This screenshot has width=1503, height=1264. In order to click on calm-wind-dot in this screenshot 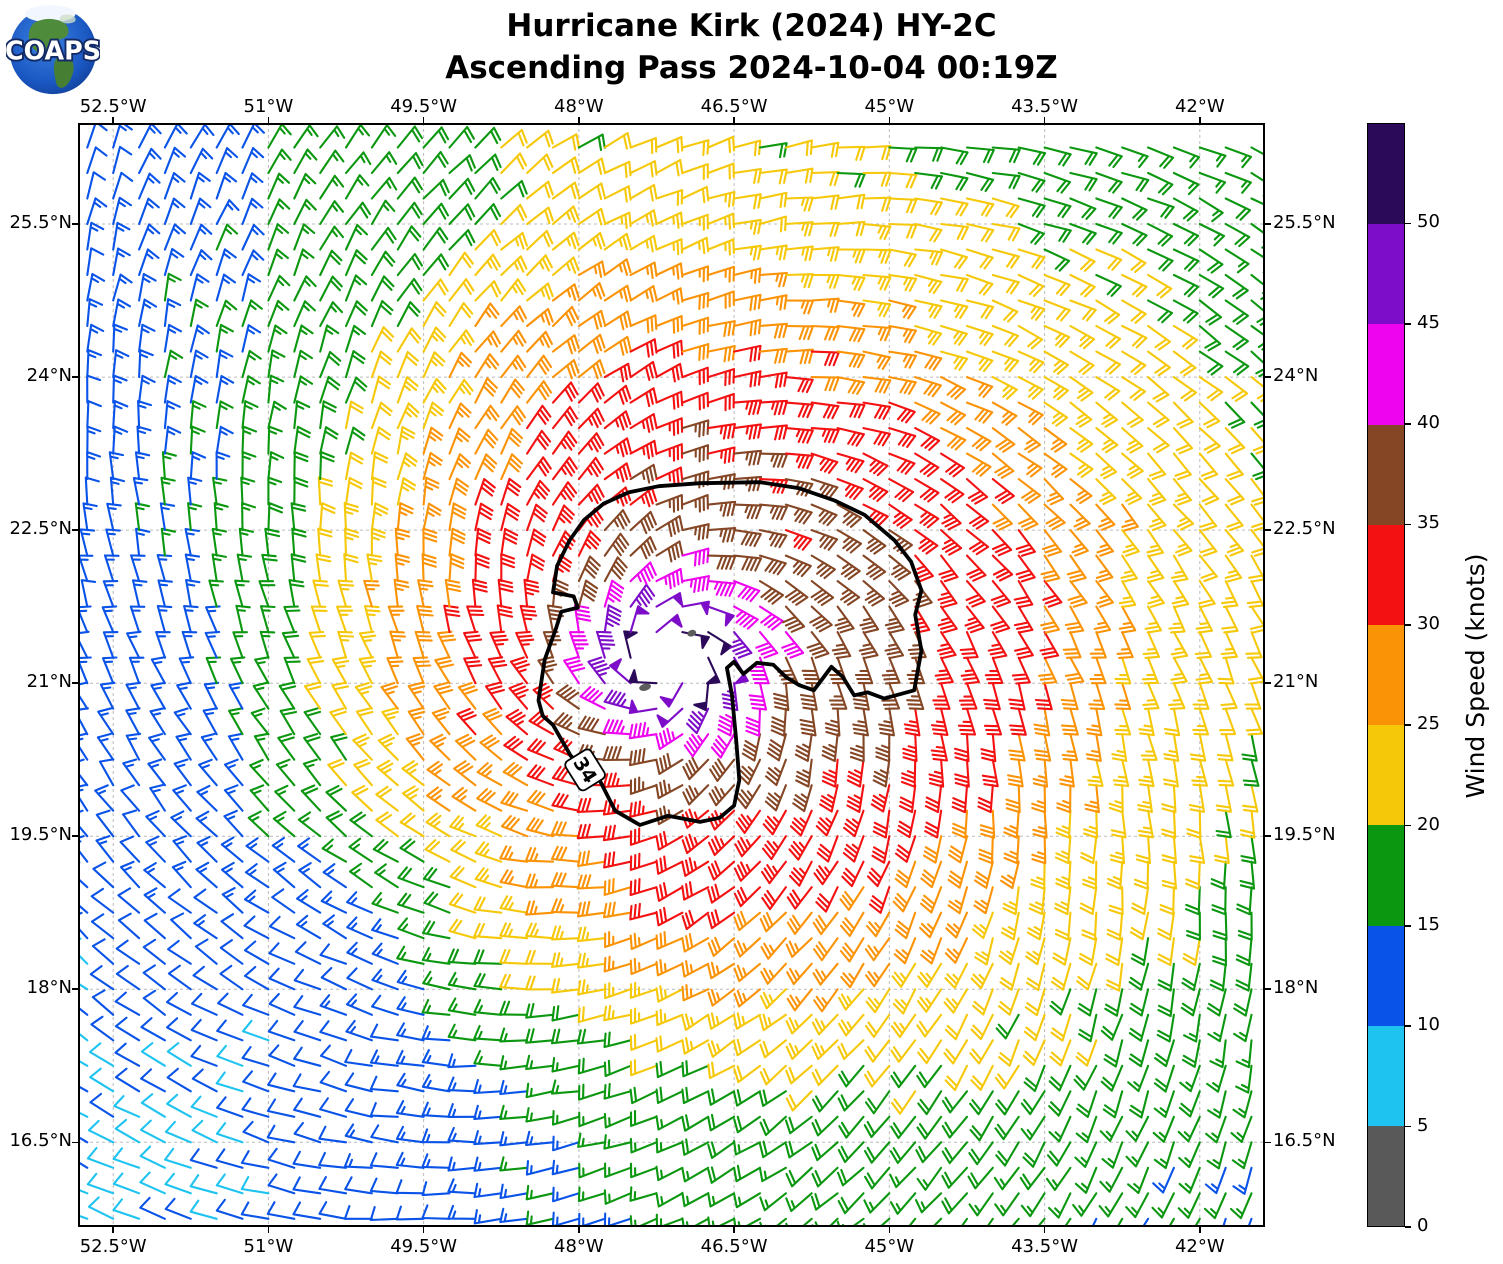, I will do `click(645, 687)`.